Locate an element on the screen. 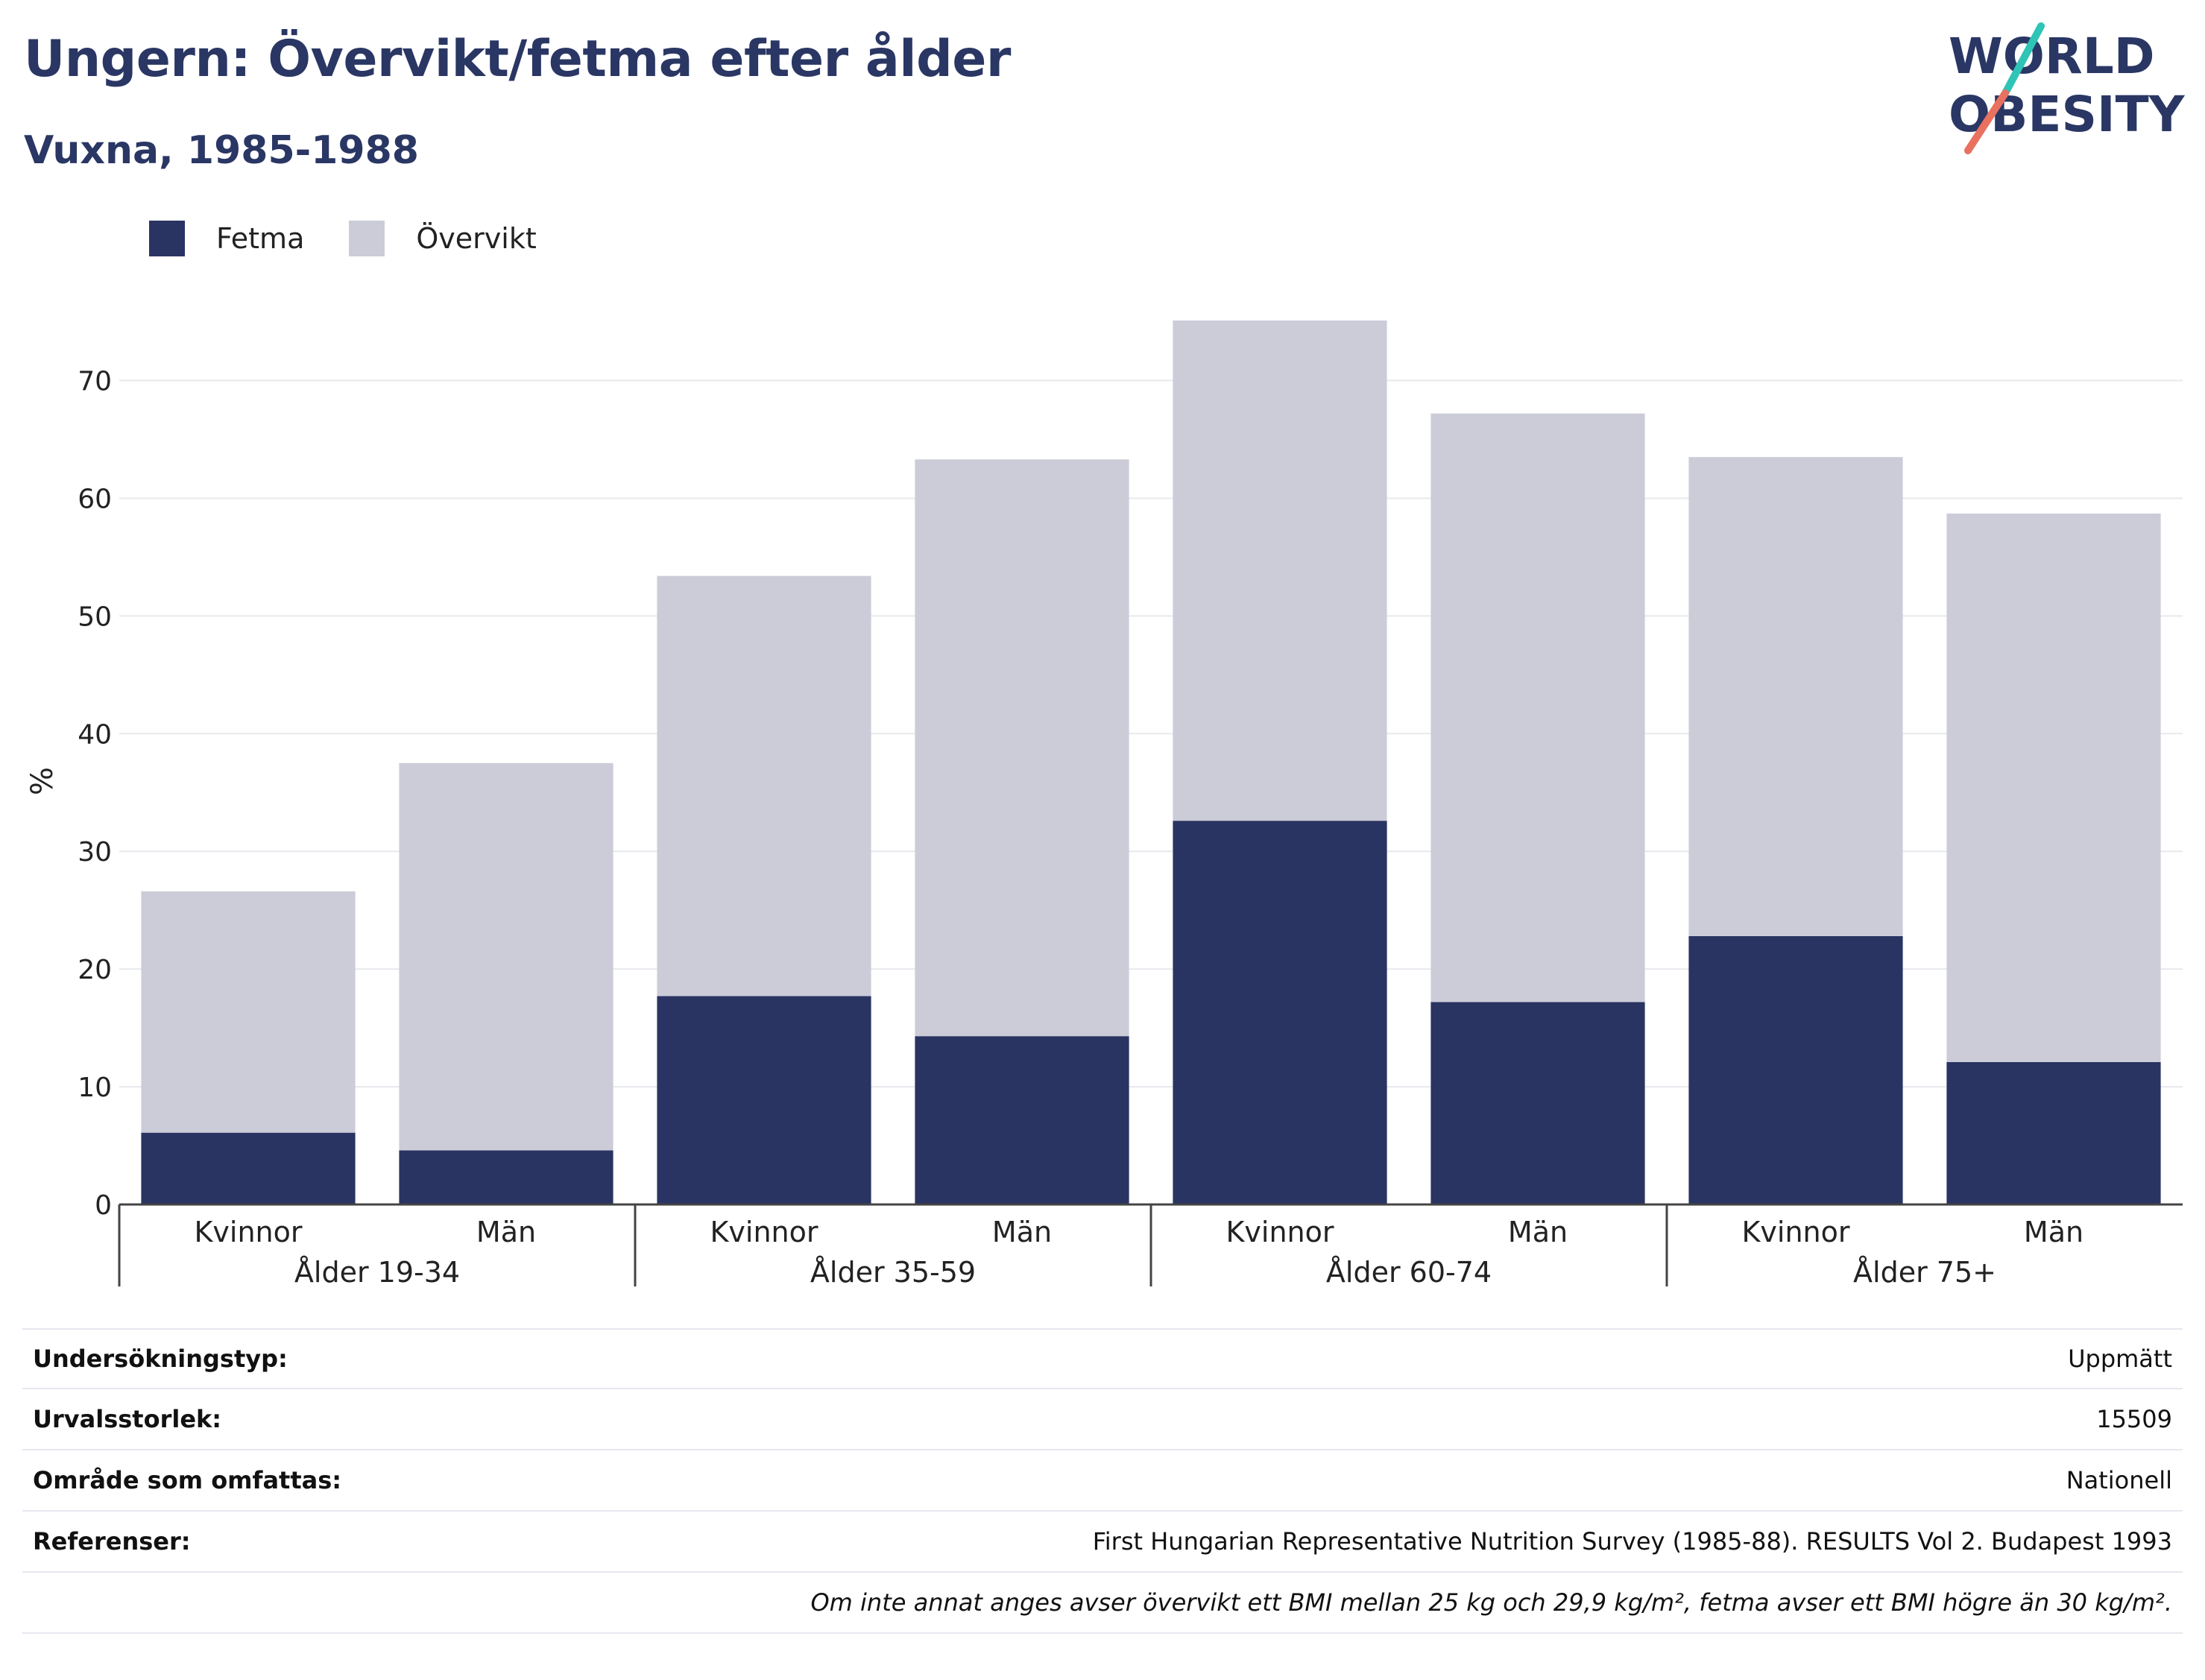 The width and height of the screenshot is (2205, 1680). chart-legend: Fetma Övervikt is located at coordinates (365, 238).